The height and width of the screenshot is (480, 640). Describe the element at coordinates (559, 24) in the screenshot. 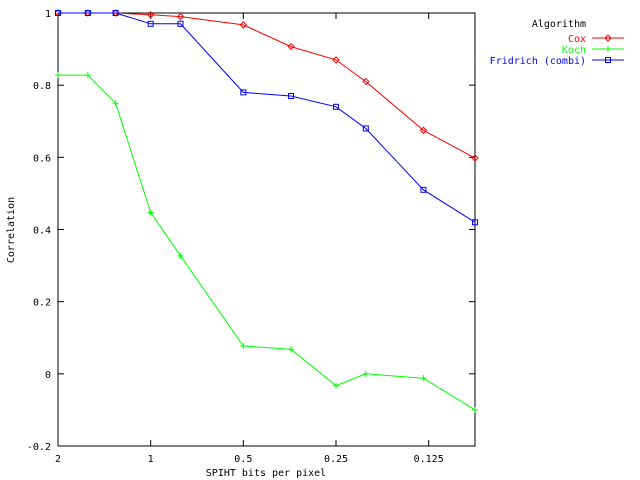

I see `legend-title: Algorithm` at that location.